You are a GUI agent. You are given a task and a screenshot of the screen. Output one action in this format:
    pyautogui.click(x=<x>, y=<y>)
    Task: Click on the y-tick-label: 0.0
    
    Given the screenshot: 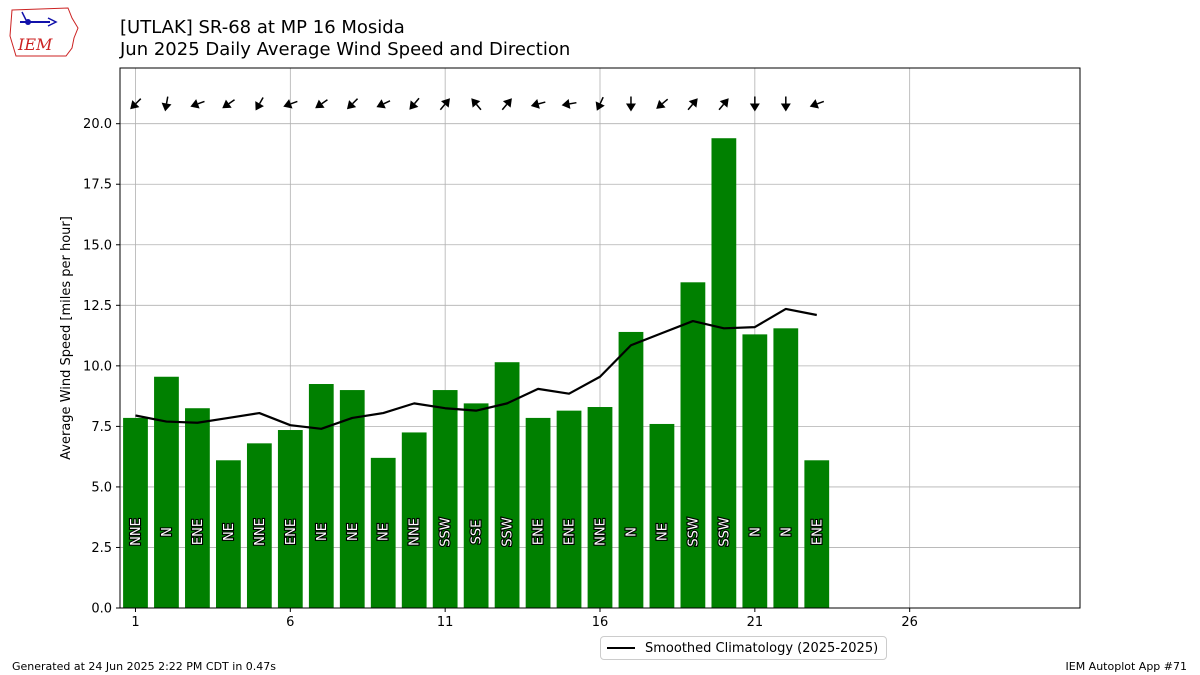 What is the action you would take?
    pyautogui.click(x=101, y=609)
    